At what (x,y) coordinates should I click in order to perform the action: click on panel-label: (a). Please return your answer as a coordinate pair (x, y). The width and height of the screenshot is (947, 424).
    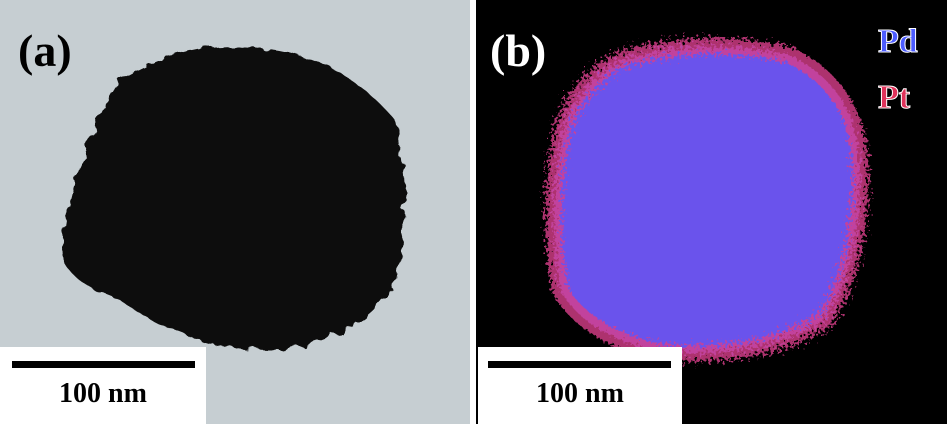
    Looking at the image, I should click on (45, 50).